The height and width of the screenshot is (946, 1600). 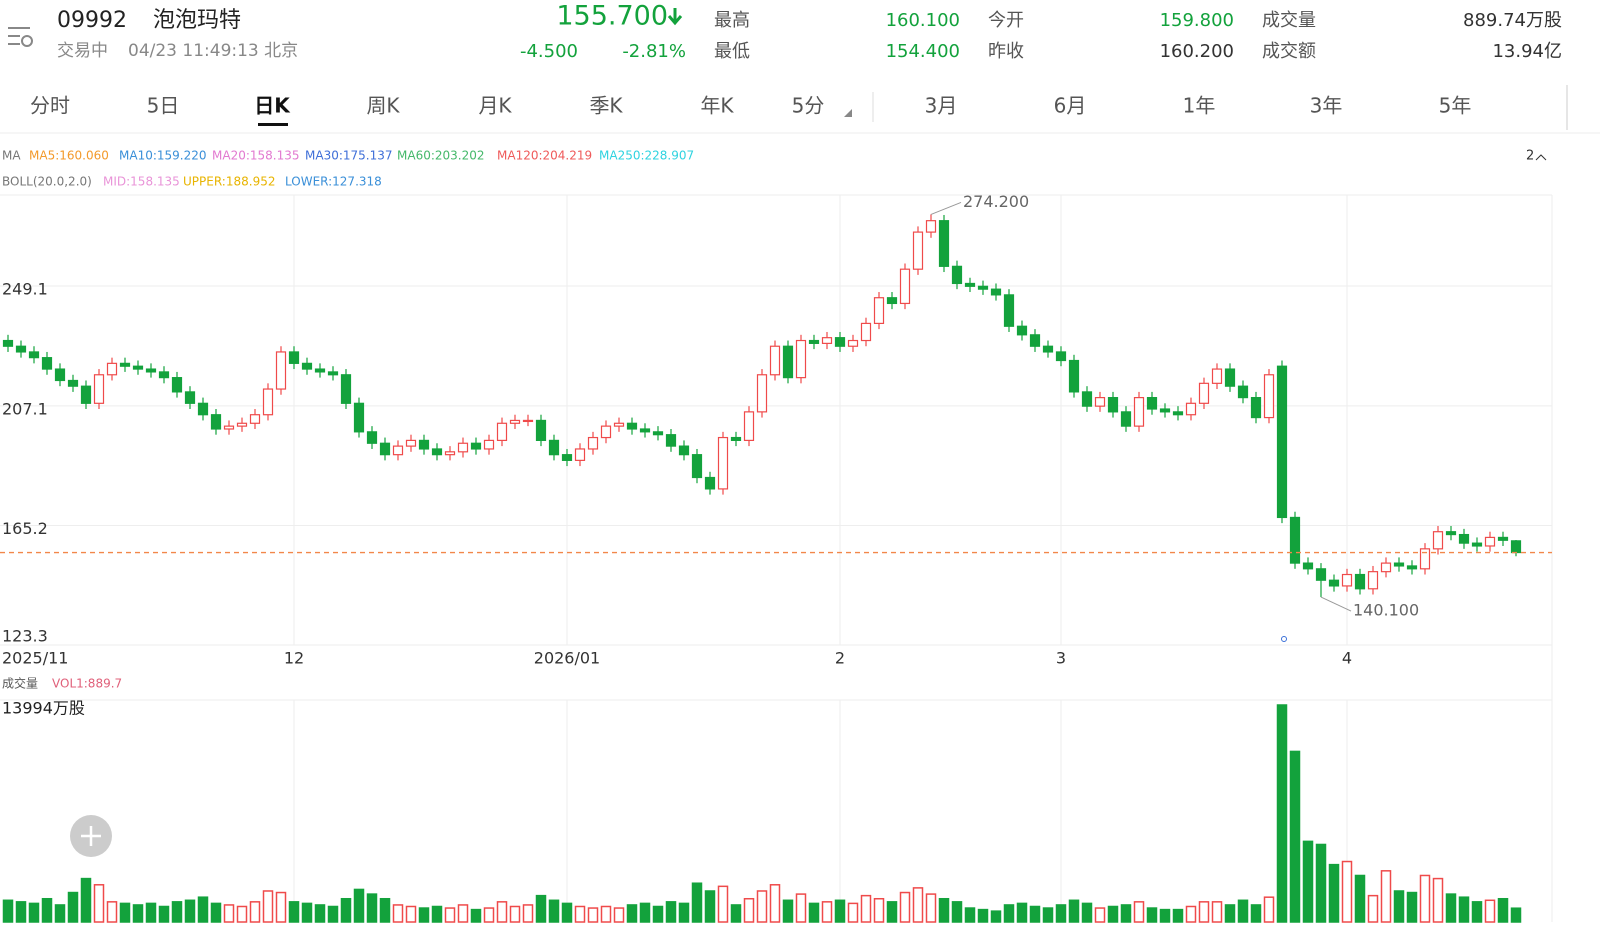 I want to click on ma-legend: MA10:159.220, so click(x=163, y=156).